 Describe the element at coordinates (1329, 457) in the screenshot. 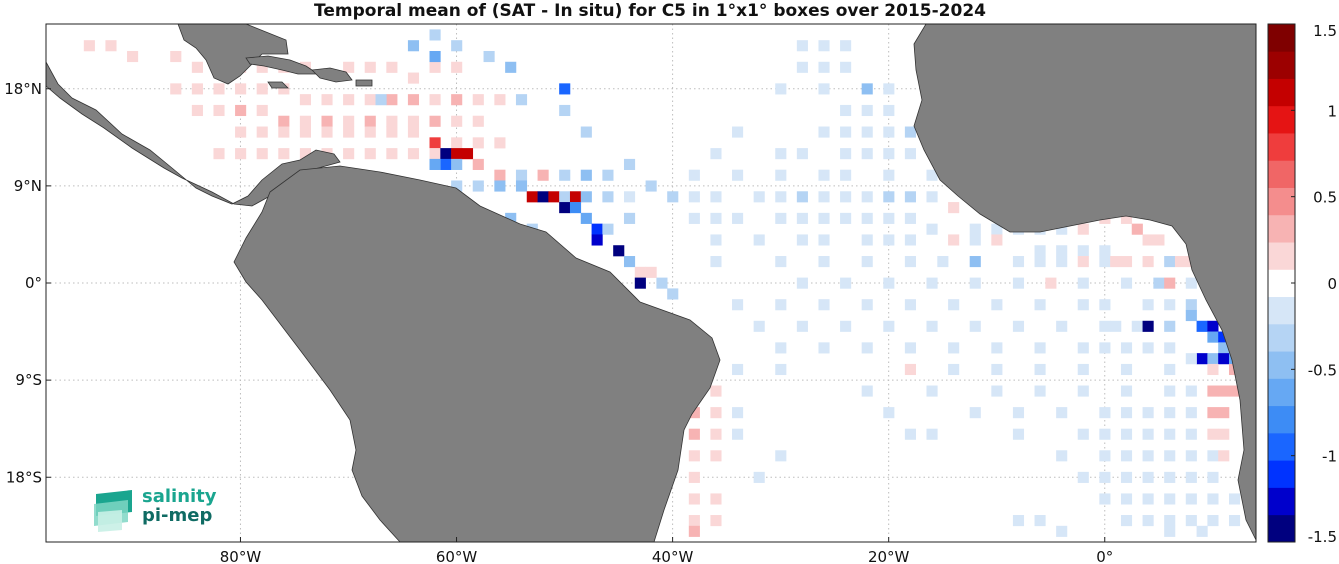

I see `colorbar-tick-label: -1` at that location.